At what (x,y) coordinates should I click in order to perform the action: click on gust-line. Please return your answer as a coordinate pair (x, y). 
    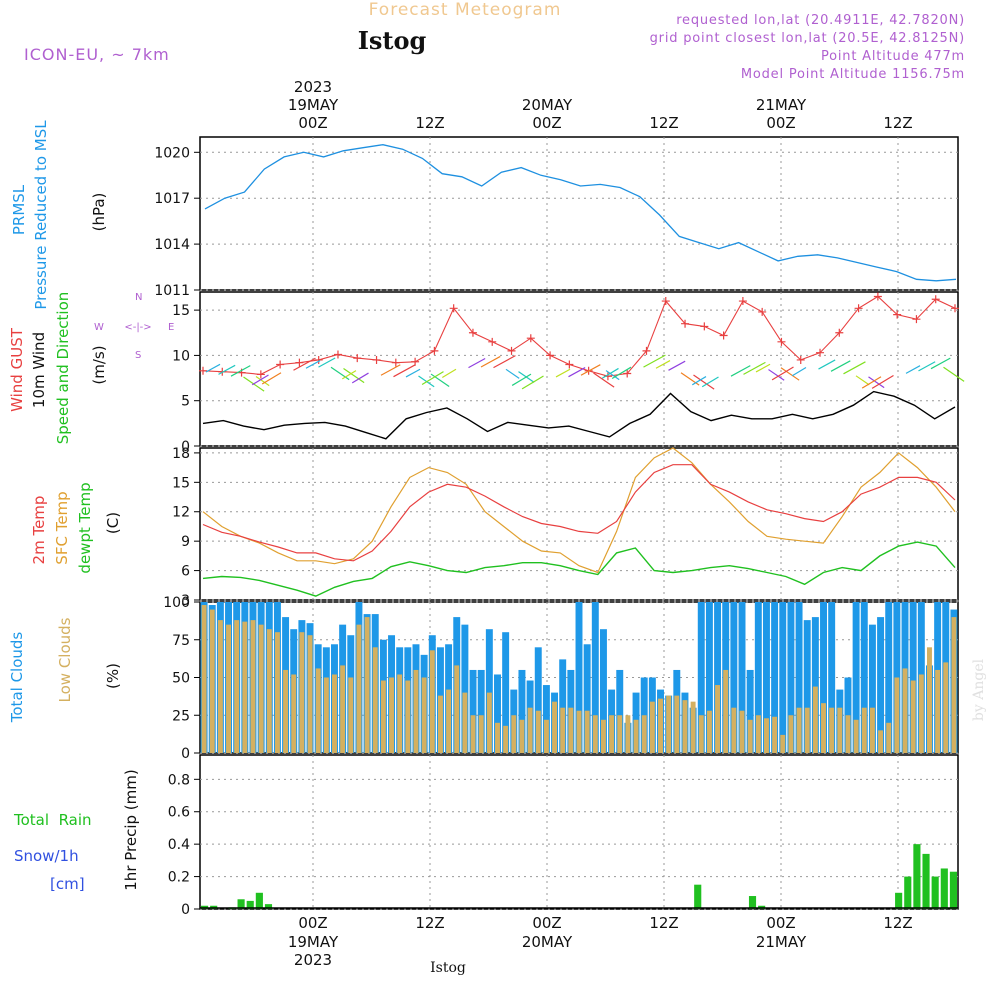
    Looking at the image, I should click on (579, 336).